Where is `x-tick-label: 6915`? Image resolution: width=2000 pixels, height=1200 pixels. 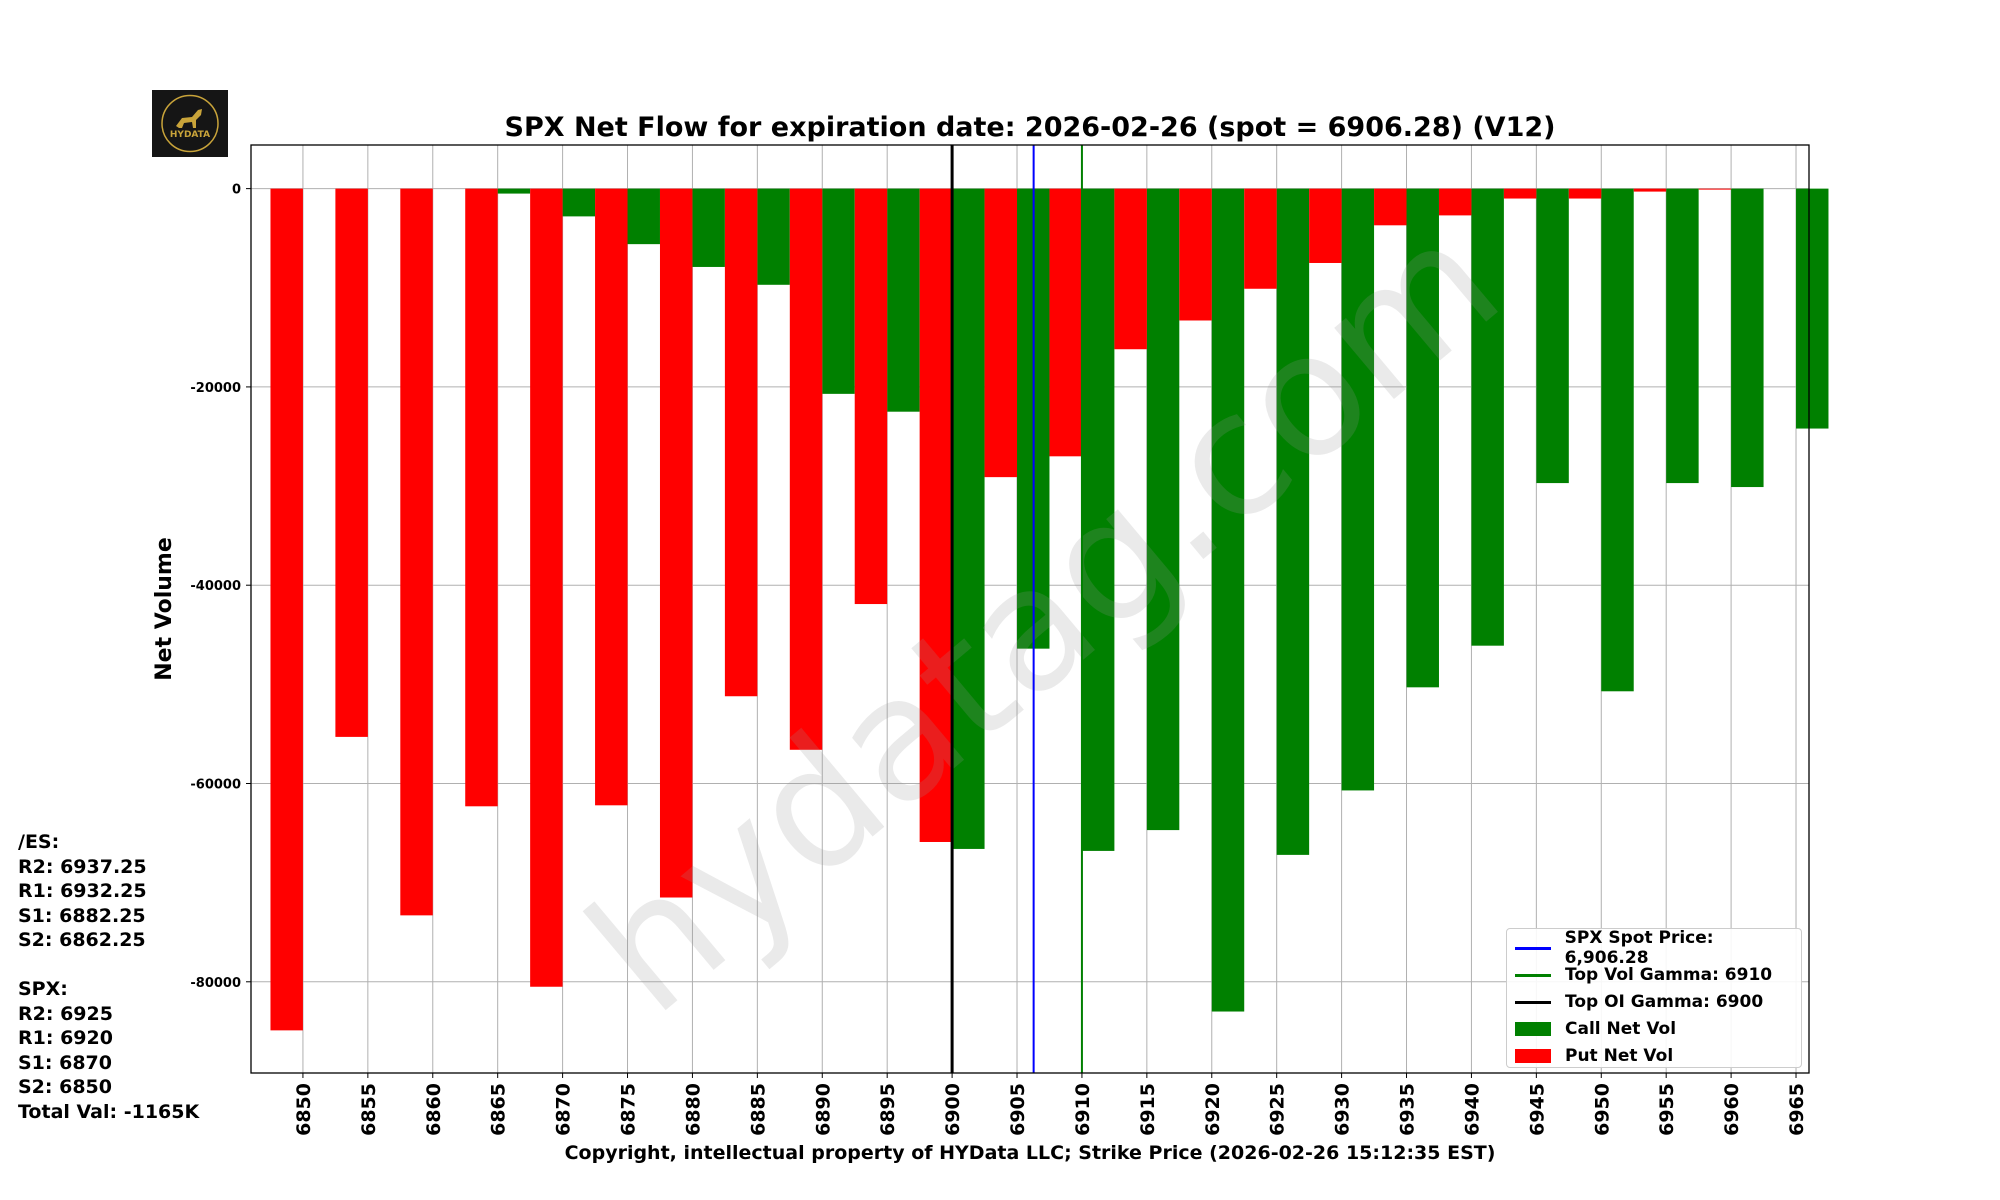
x-tick-label: 6915 is located at coordinates (1148, 1109).